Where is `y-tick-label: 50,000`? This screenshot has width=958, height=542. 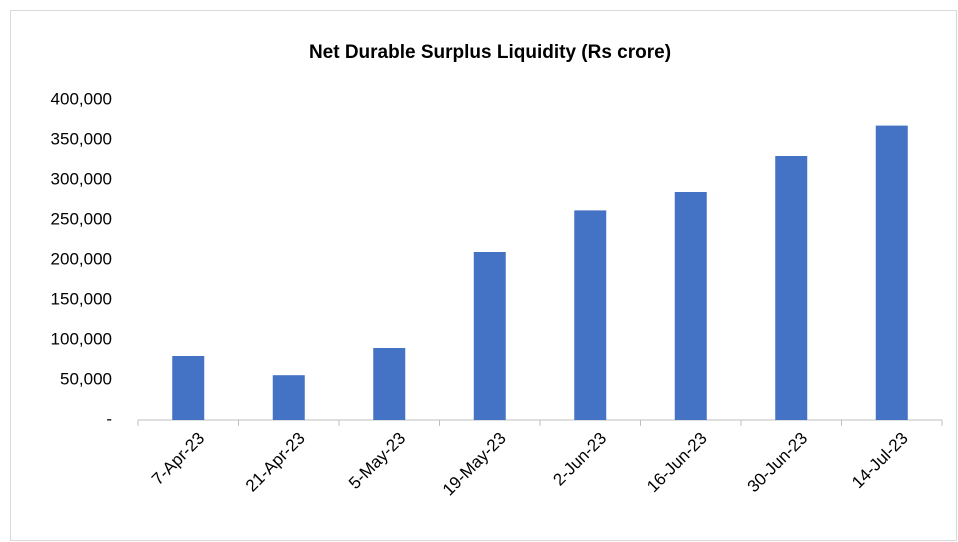 y-tick-label: 50,000 is located at coordinates (86, 378).